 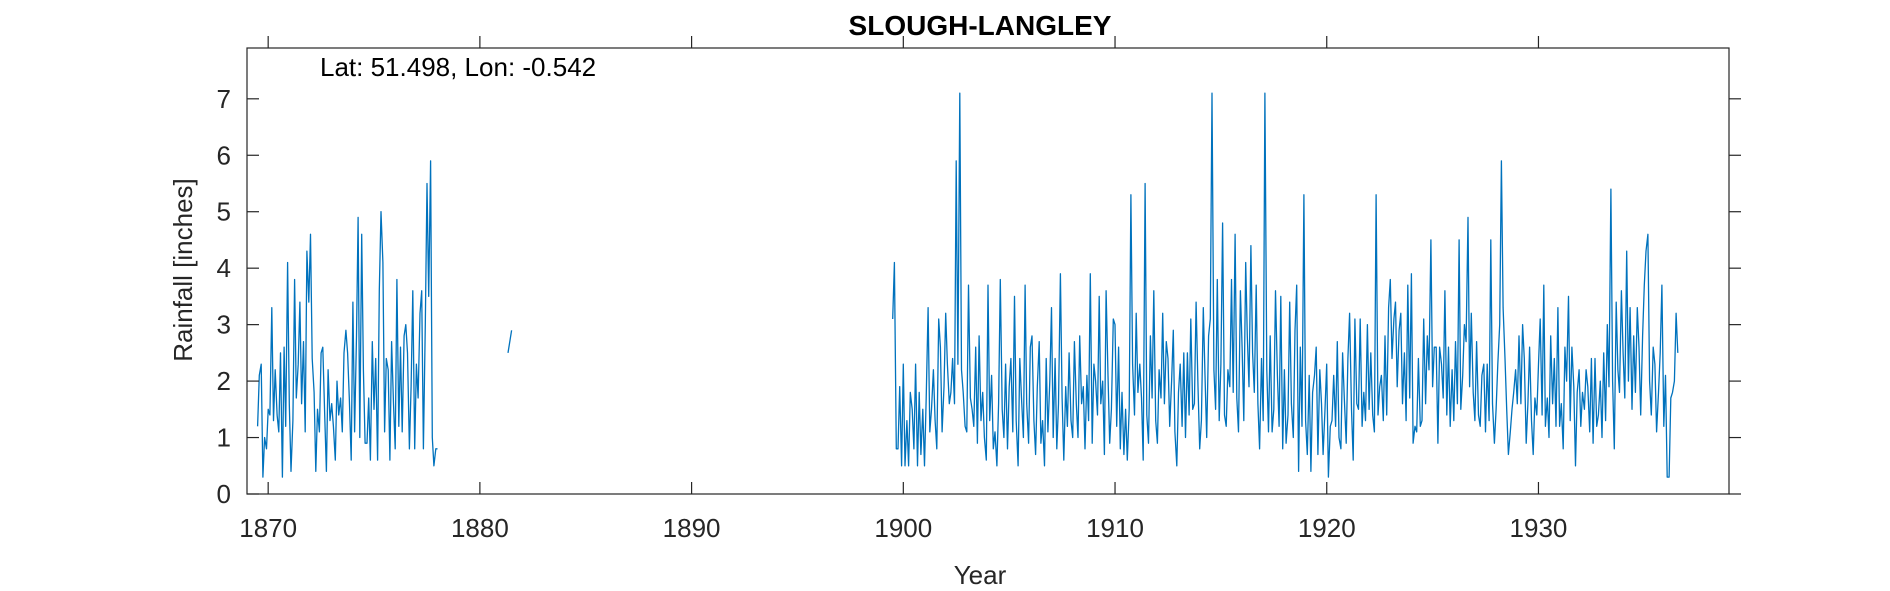 What do you see at coordinates (980, 575) in the screenshot?
I see `x-axis-label: Year` at bounding box center [980, 575].